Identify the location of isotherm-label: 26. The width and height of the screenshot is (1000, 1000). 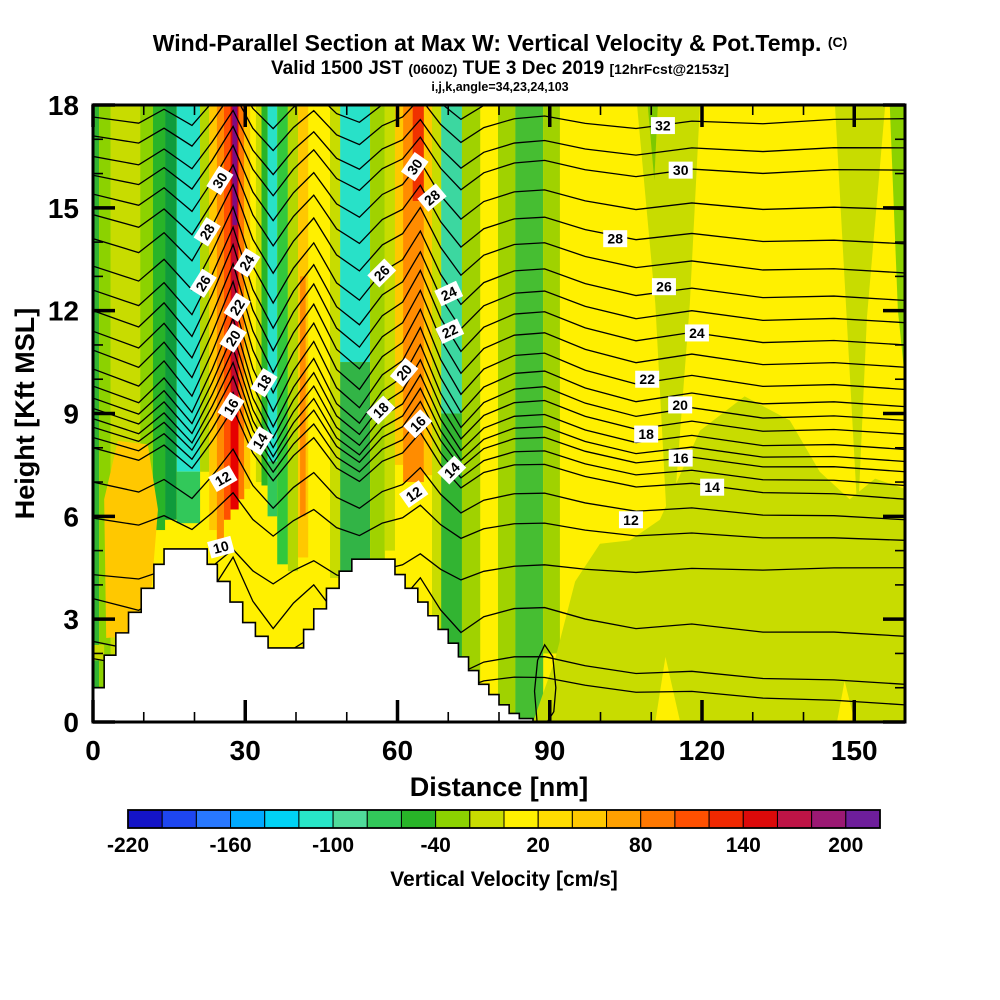
(203, 283).